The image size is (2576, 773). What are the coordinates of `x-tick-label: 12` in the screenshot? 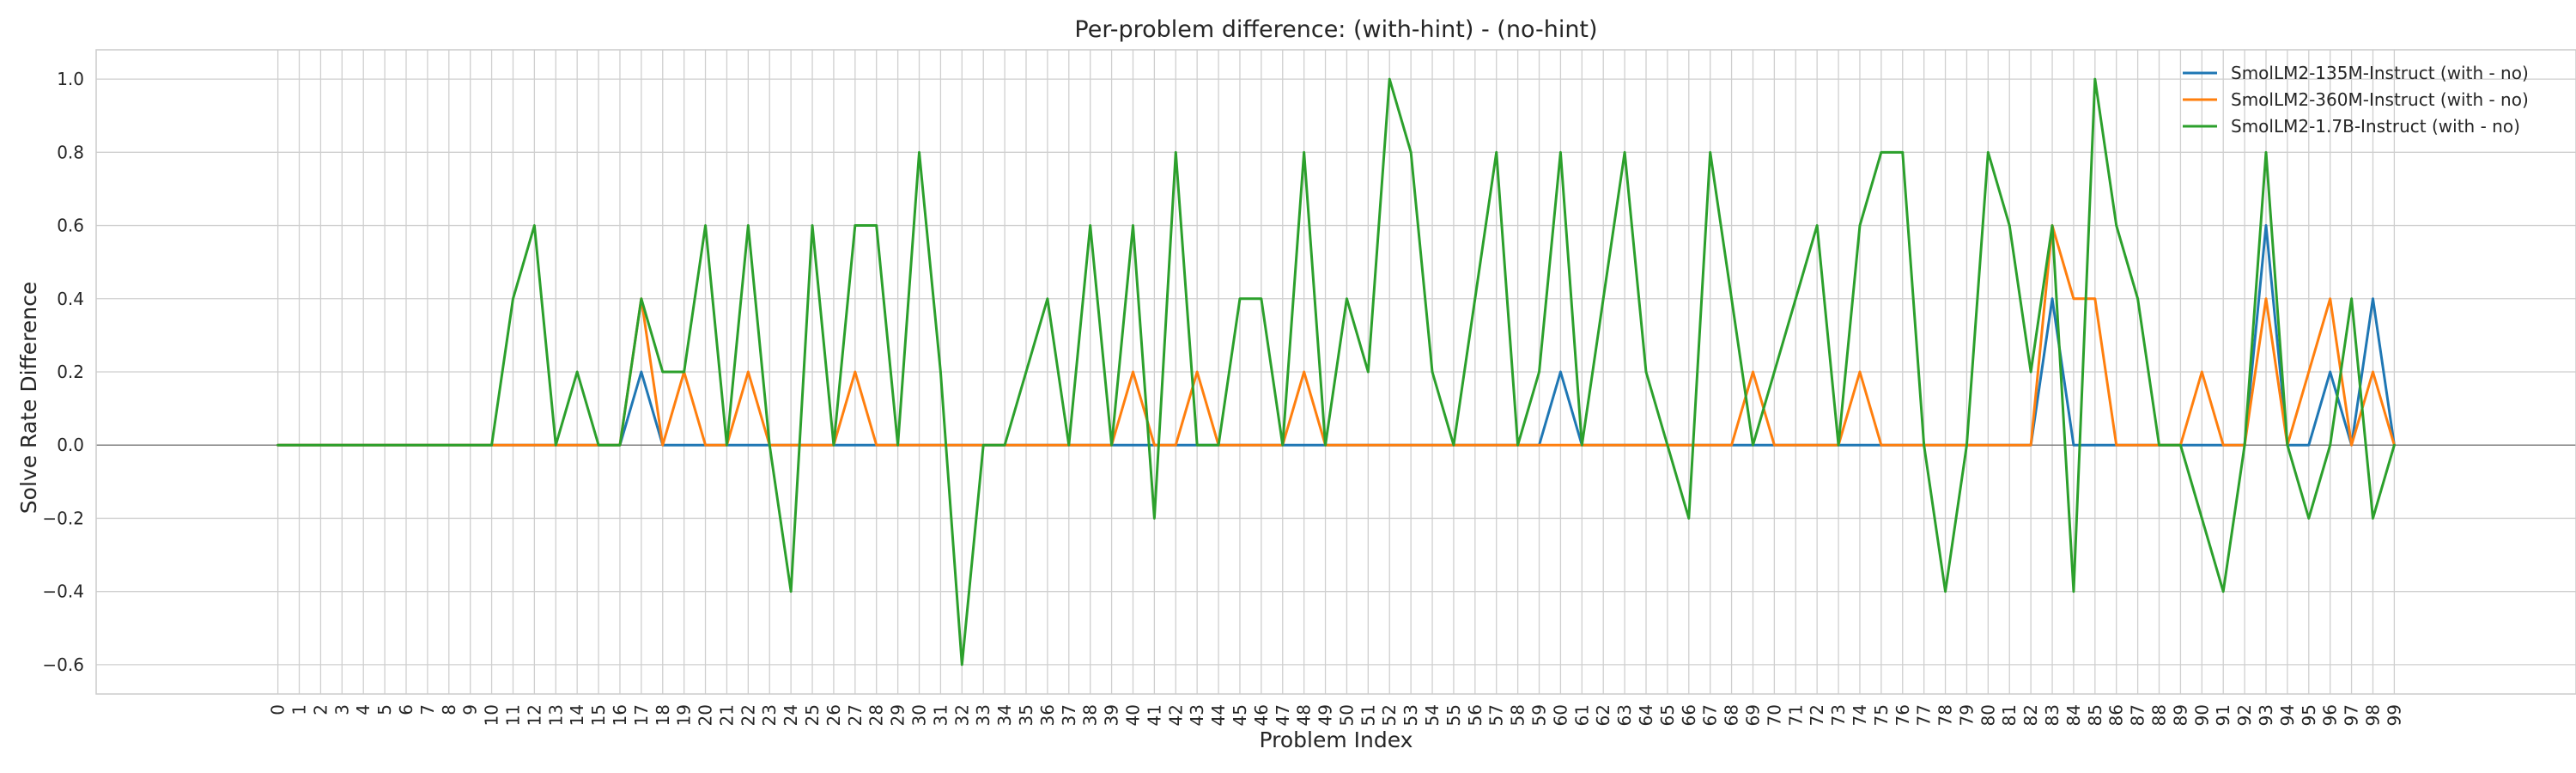 It's located at (534, 715).